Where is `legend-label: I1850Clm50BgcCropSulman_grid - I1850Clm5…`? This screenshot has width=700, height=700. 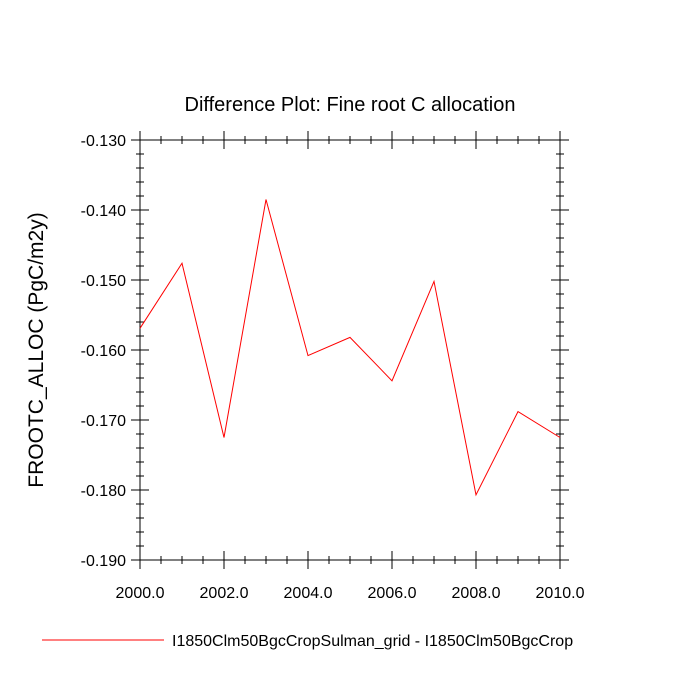 legend-label: I1850Clm50BgcCropSulman_grid - I1850Clm5… is located at coordinates (372, 641).